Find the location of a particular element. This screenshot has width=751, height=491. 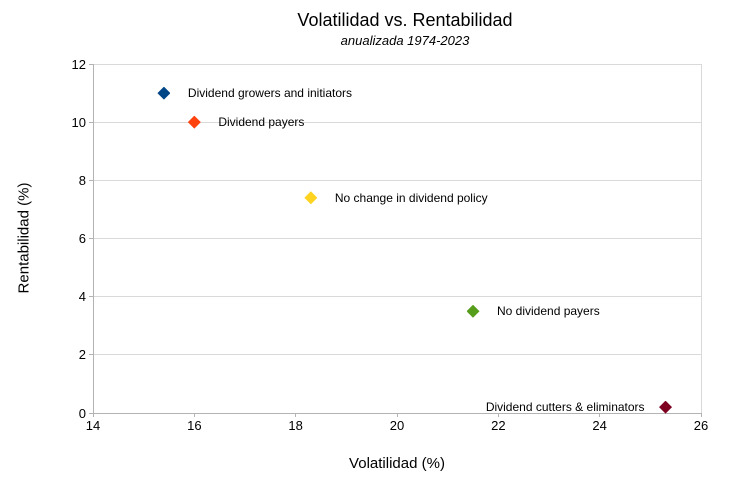

data-point-dividend-growers-and-initiators is located at coordinates (164, 93).